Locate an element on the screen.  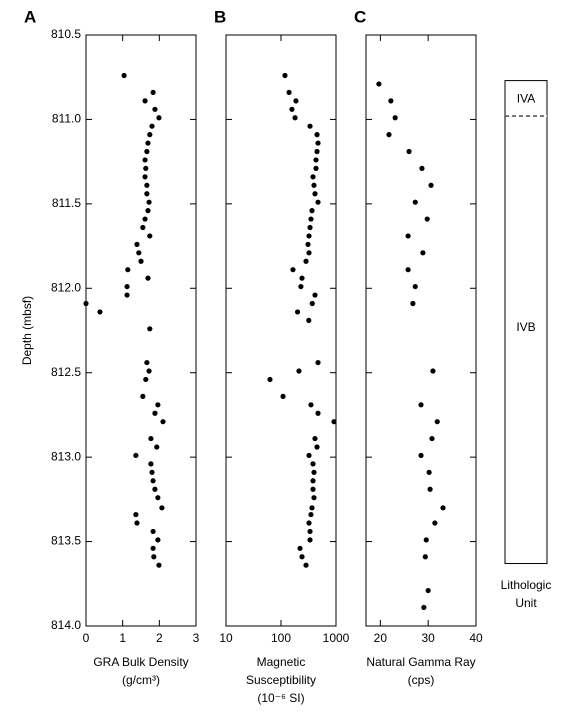
unit-label: IVB is located at coordinates (525, 327).